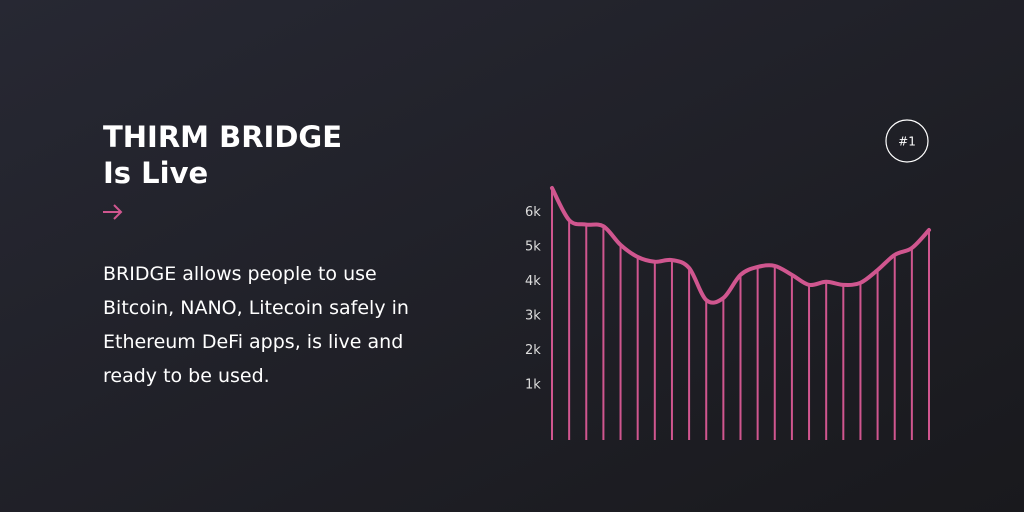 The image size is (1024, 512). I want to click on body-line: Ethereum DeFi apps, is live and, so click(253, 342).